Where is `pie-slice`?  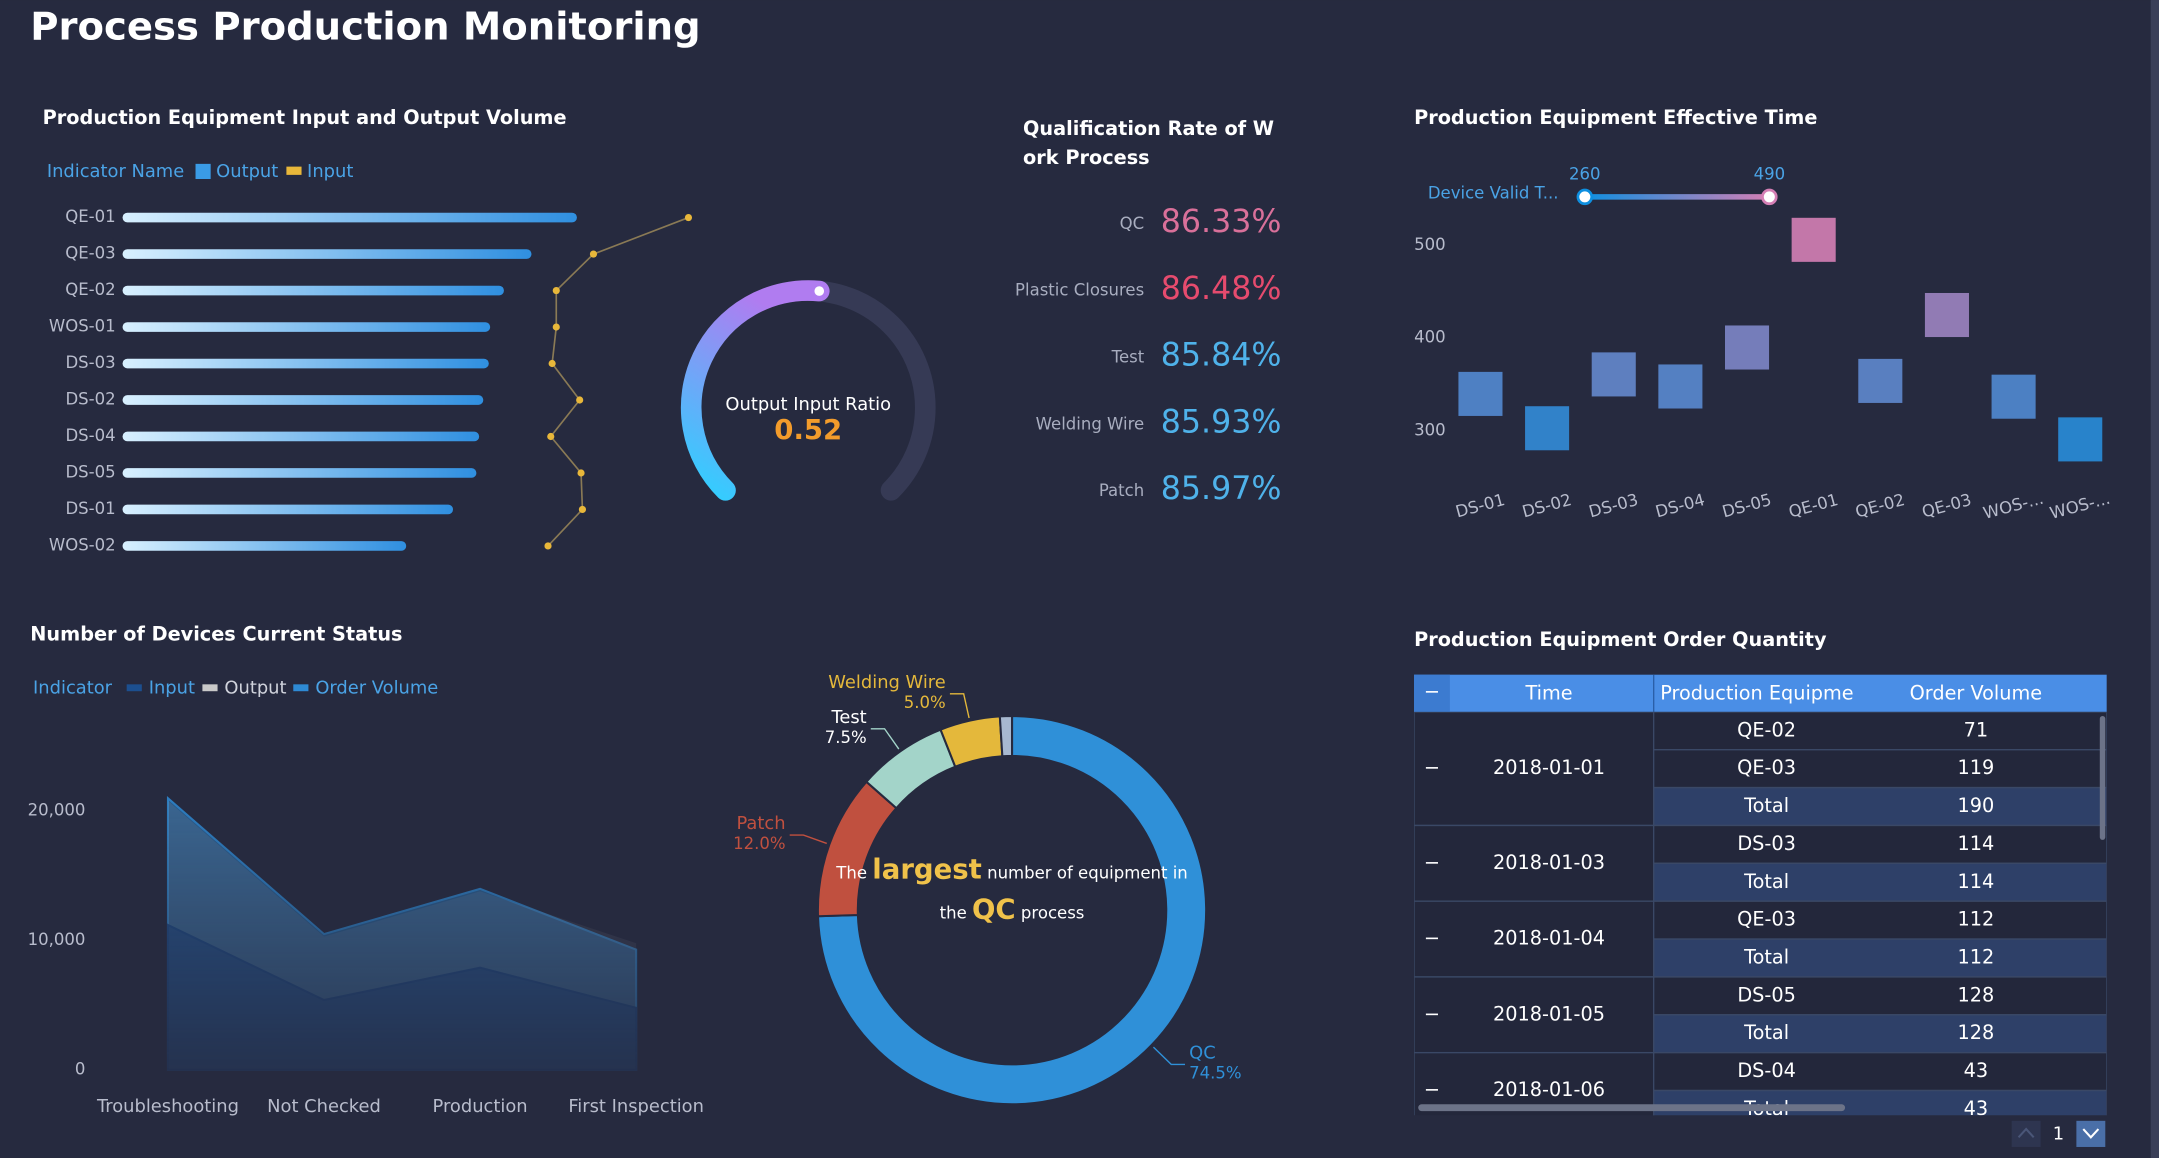 pie-slice is located at coordinates (1006, 736).